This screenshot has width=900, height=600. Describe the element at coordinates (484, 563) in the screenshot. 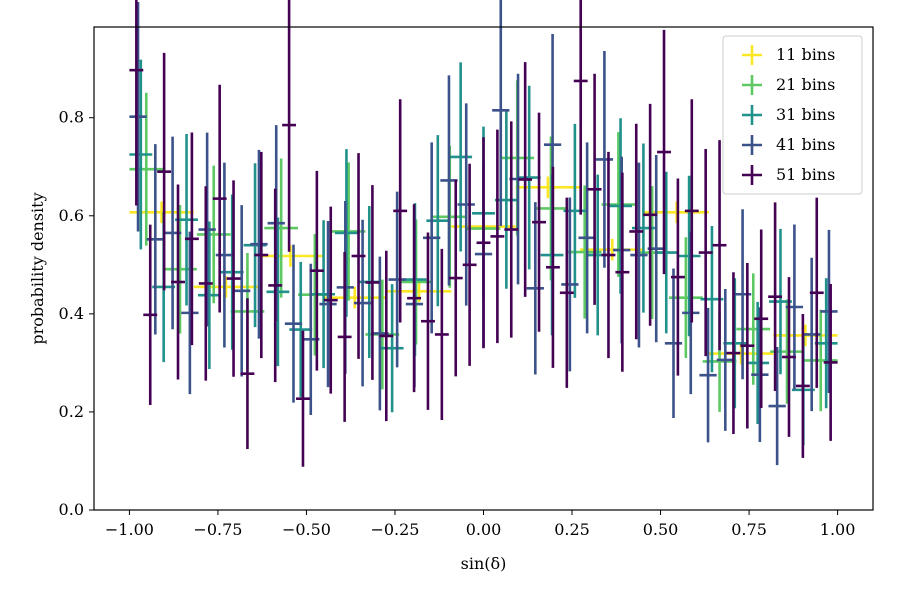

I see `x-axis-label: sin(δ)` at that location.